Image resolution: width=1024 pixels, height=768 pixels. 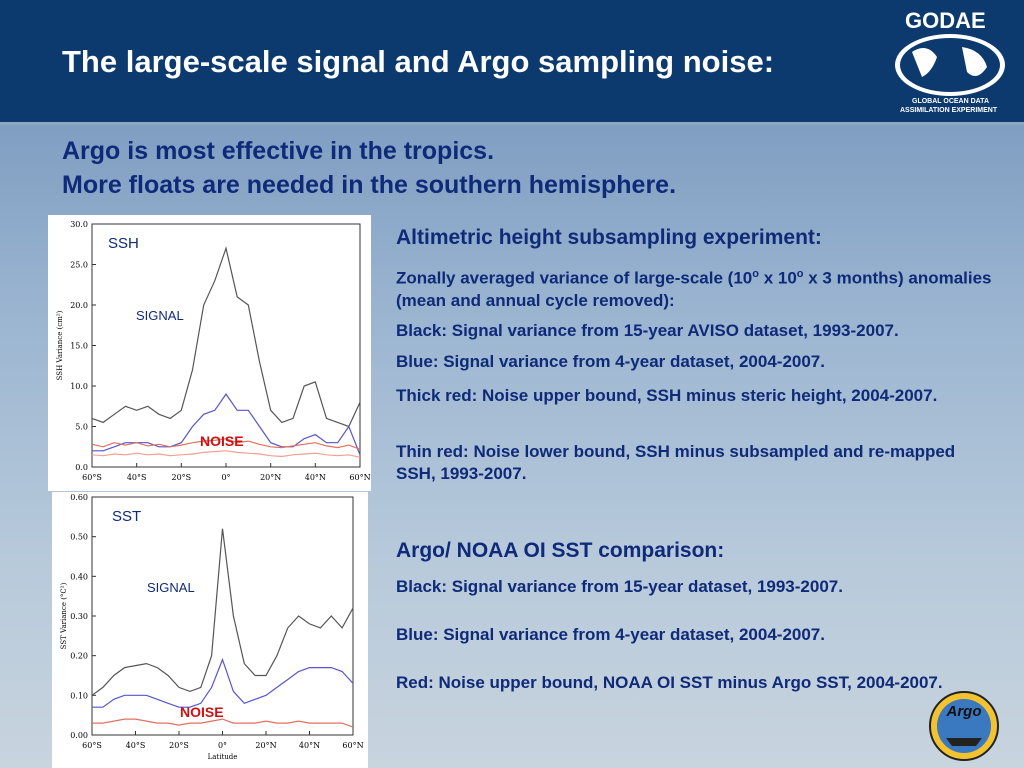 I want to click on heading: Argo/ NOAA OI SST comparison:, so click(x=560, y=550).